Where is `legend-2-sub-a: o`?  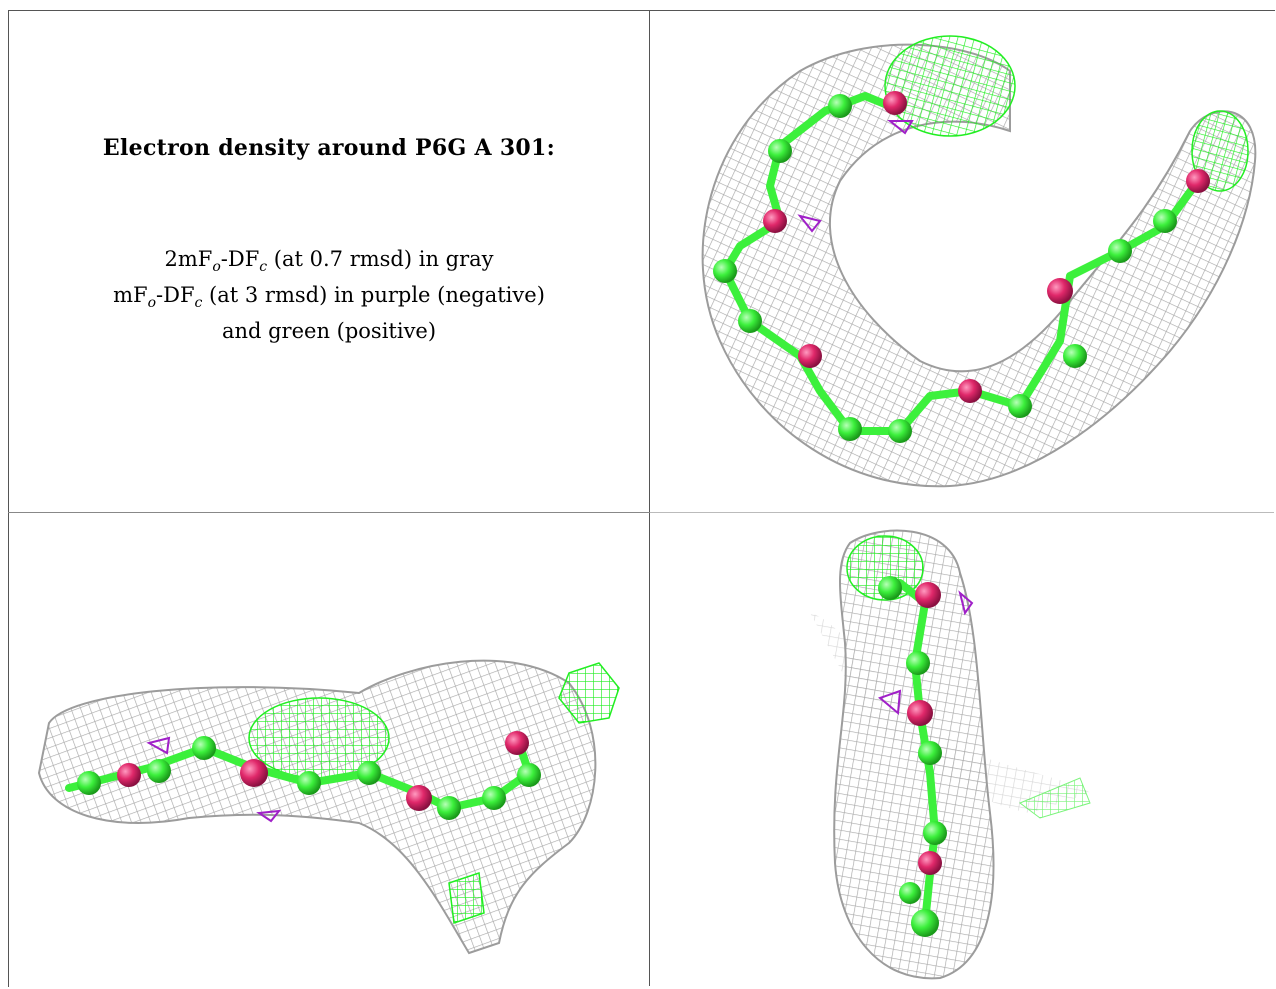 legend-2-sub-a: o is located at coordinates (152, 303).